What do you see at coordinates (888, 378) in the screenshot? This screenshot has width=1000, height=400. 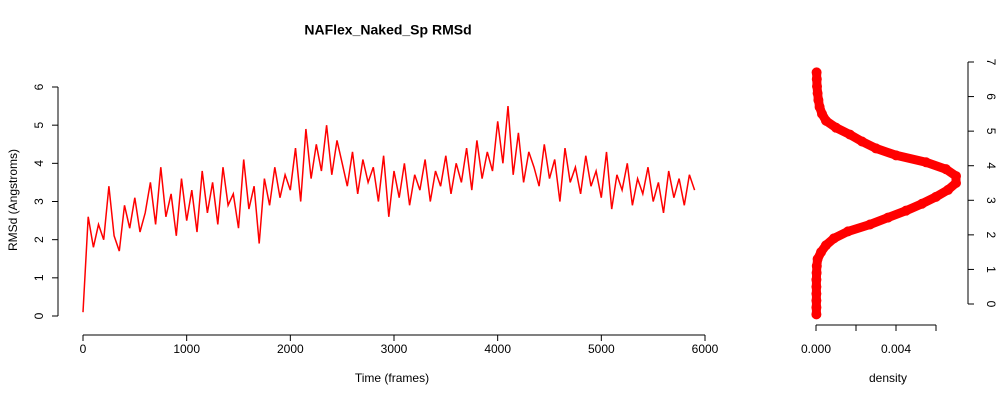 I see `x-axis-label: density` at bounding box center [888, 378].